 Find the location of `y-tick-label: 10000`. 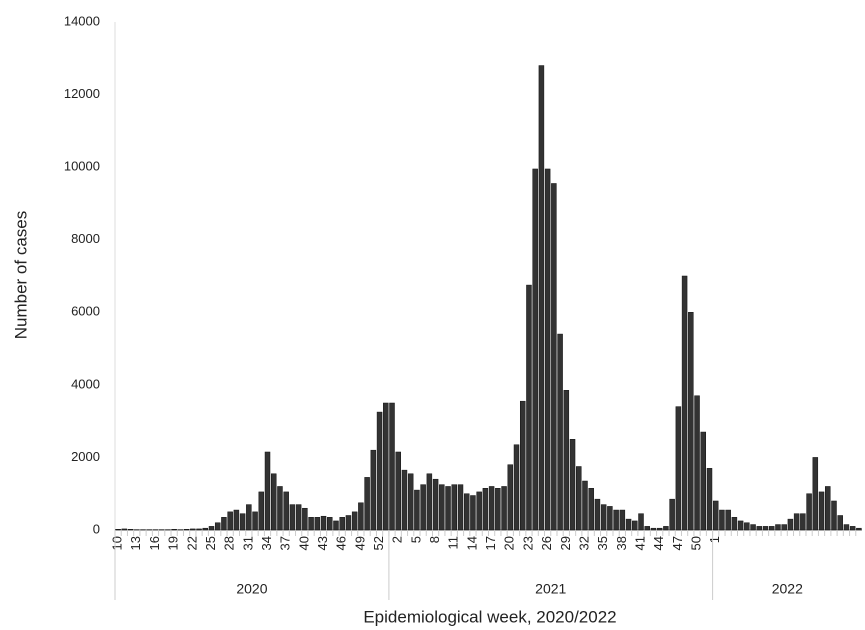

y-tick-label: 10000 is located at coordinates (82, 166).